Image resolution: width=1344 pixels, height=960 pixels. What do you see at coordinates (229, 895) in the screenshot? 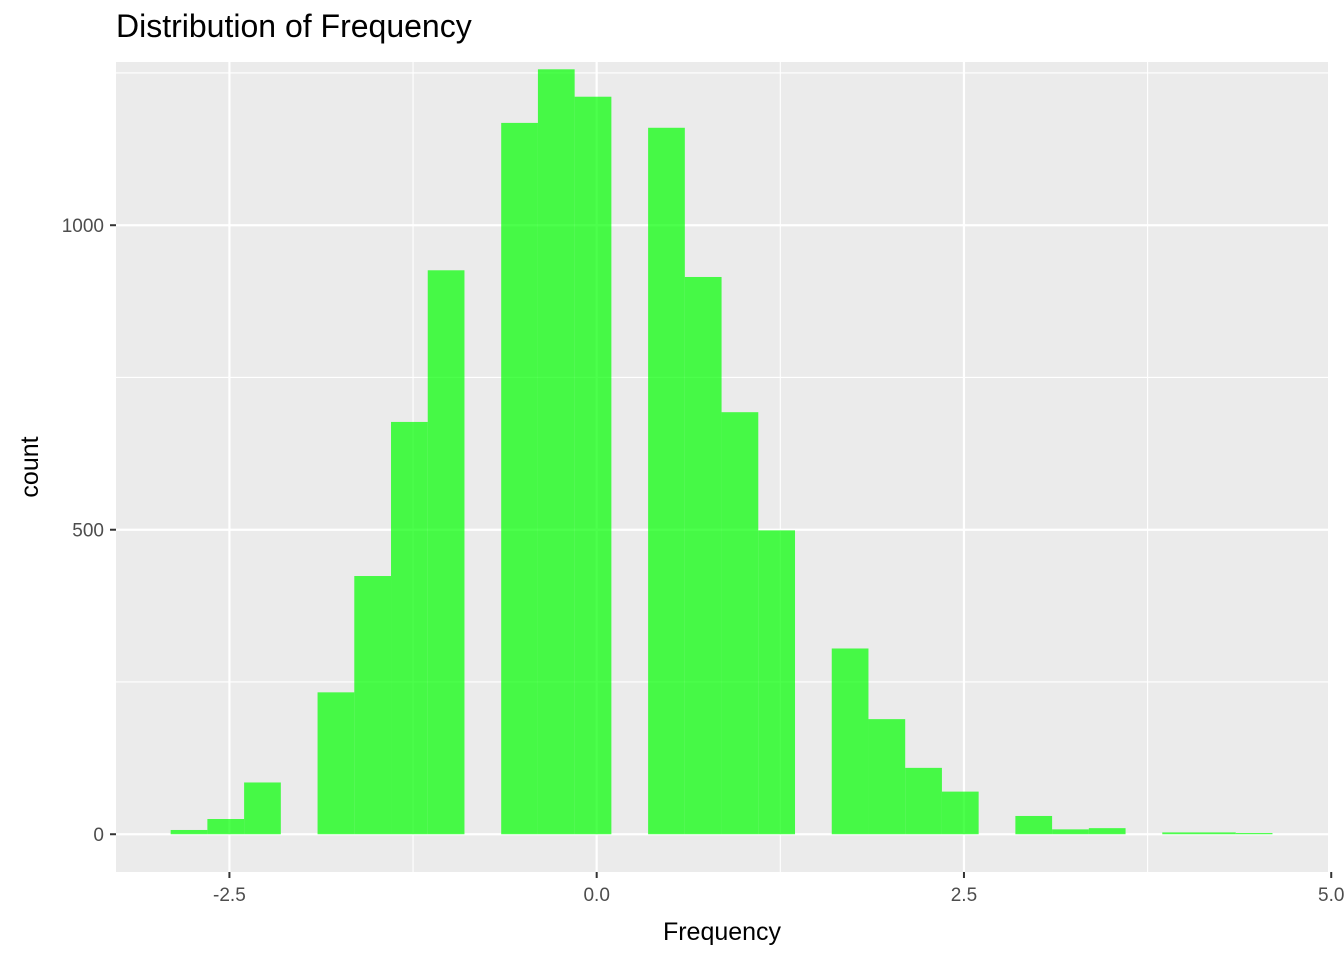
I see `x-tick-label: -2.5` at bounding box center [229, 895].